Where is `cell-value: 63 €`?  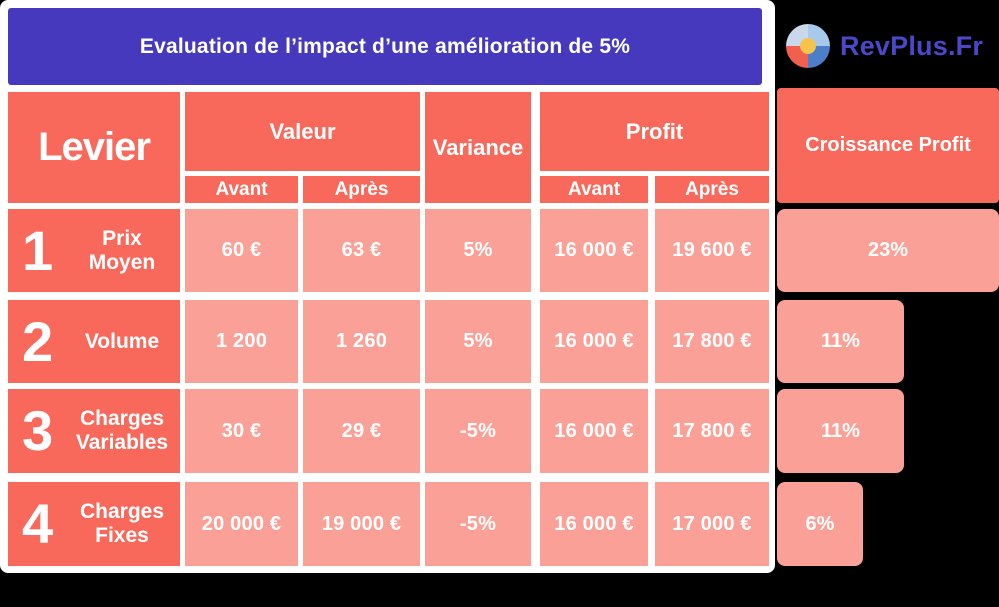
cell-value: 63 € is located at coordinates (361, 250).